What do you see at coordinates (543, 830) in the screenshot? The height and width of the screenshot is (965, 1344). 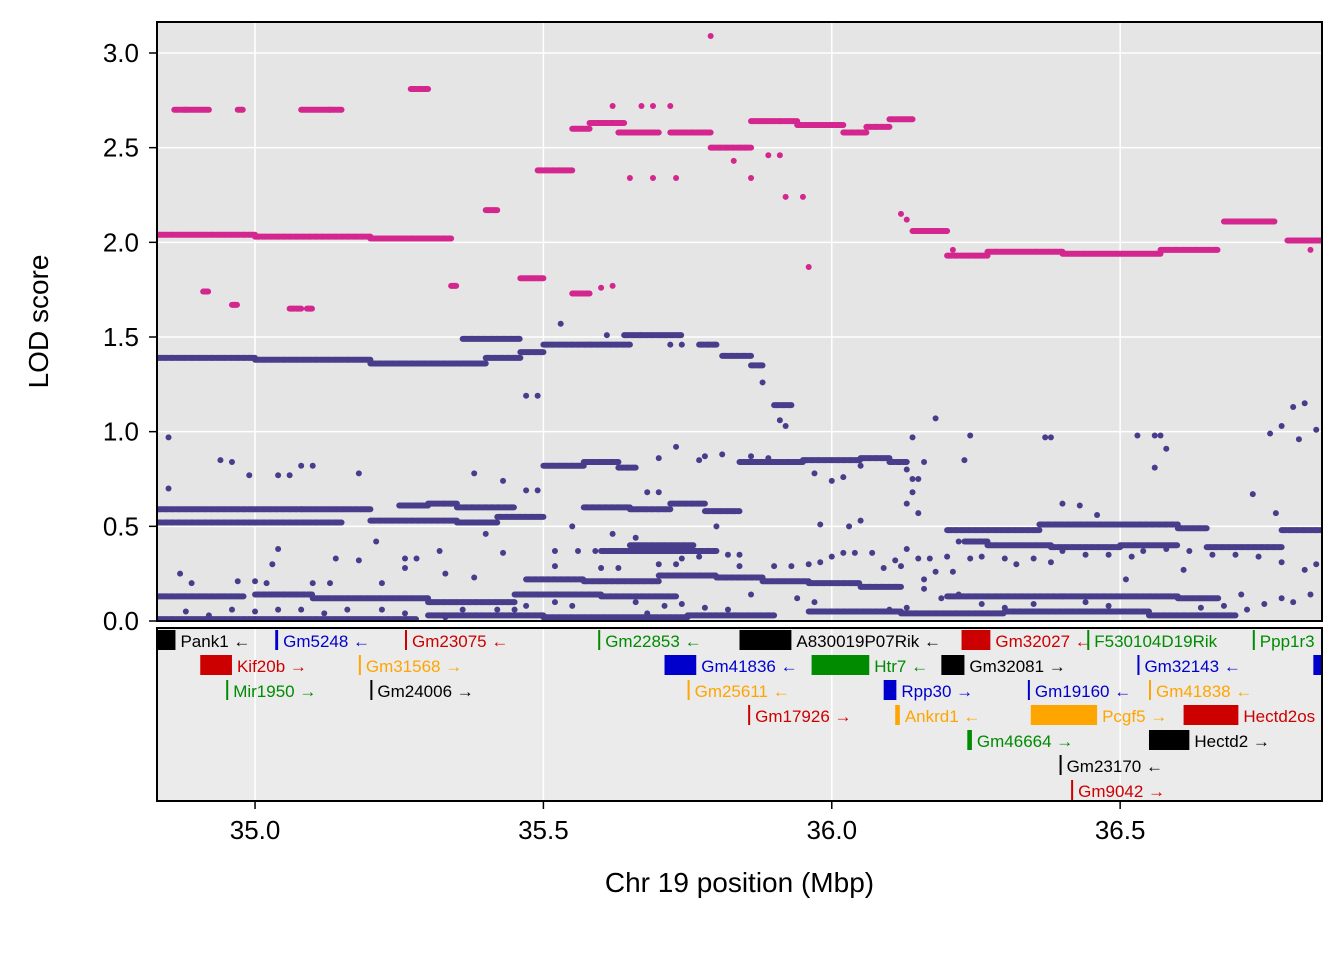 I see `x-tick-label: 35.5` at bounding box center [543, 830].